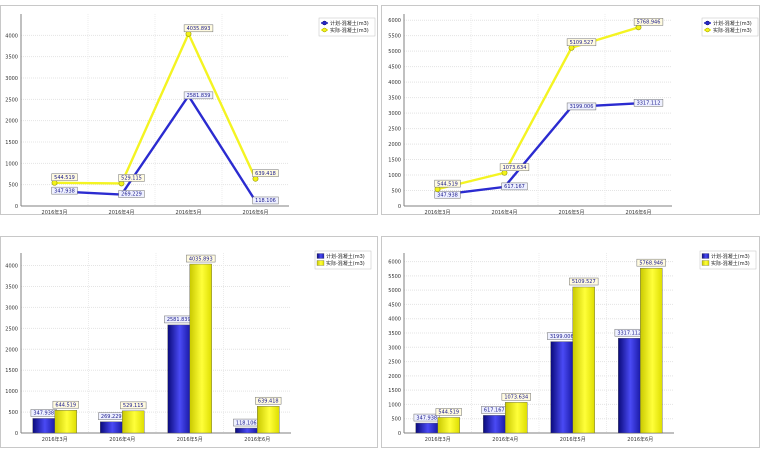 This screenshot has height=449, width=760. What do you see at coordinates (11, 371) in the screenshot?
I see `y-tick-label: 1500` at bounding box center [11, 371].